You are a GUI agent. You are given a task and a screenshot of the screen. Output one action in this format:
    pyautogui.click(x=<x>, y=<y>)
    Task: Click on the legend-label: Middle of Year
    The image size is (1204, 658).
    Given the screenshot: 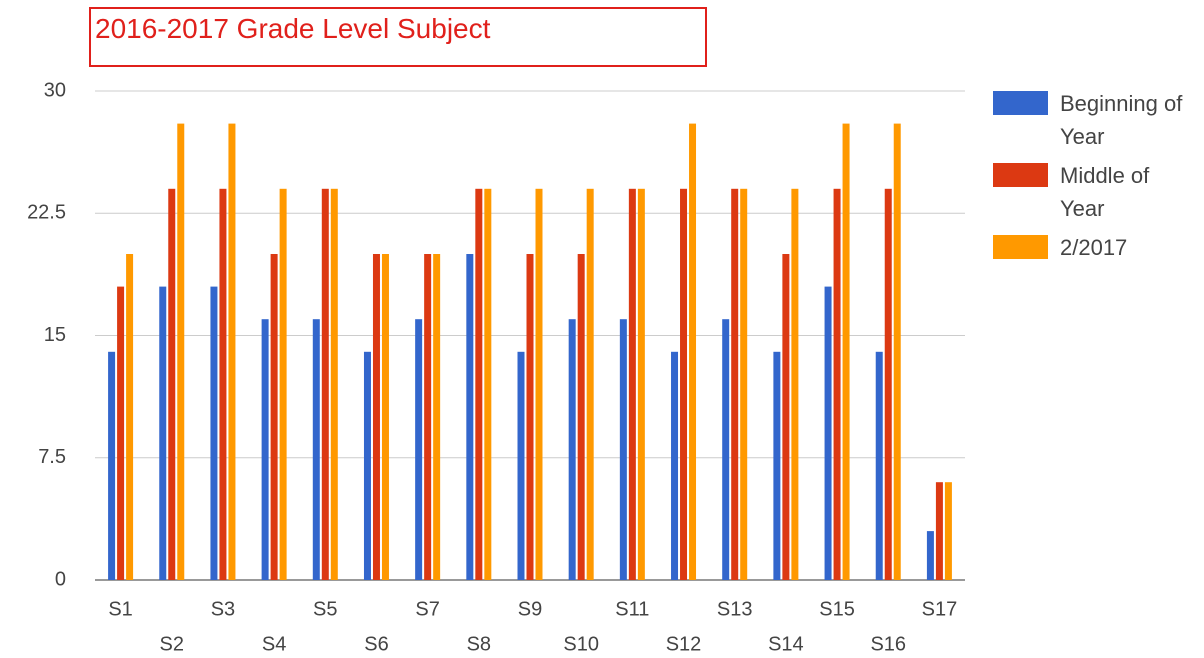 What is the action you would take?
    pyautogui.click(x=1105, y=192)
    